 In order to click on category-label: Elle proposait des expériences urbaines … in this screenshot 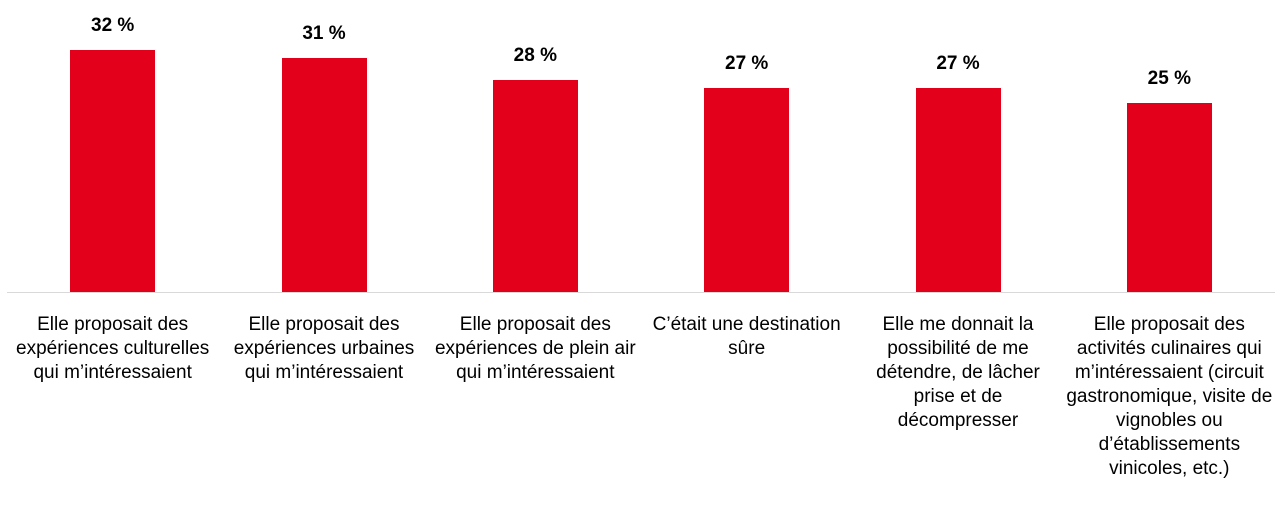, I will do `click(324, 348)`.